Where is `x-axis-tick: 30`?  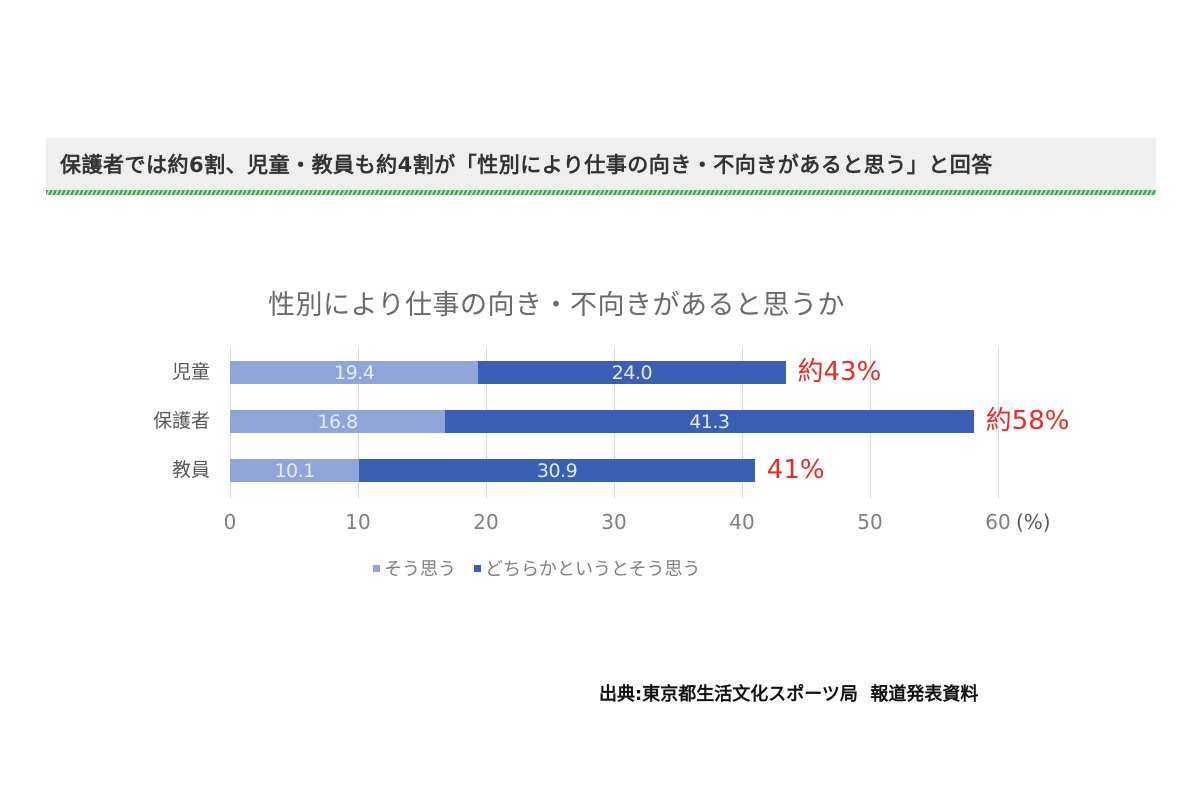 x-axis-tick: 30 is located at coordinates (614, 522).